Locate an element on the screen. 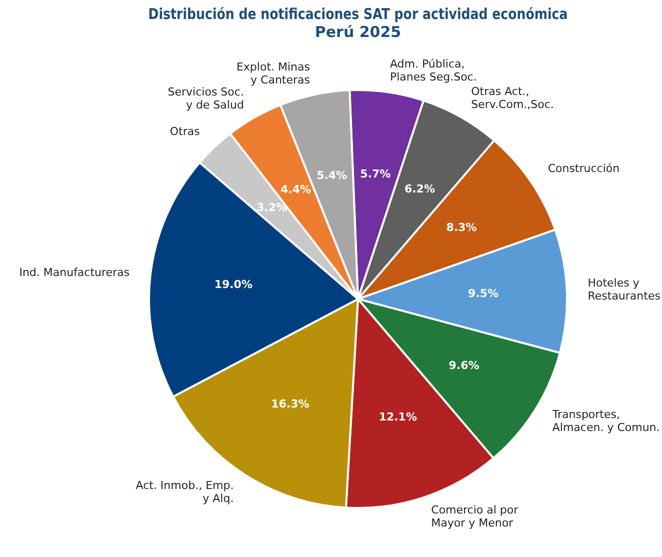 This screenshot has width=662, height=557. data-label: 9.6% is located at coordinates (464, 365).